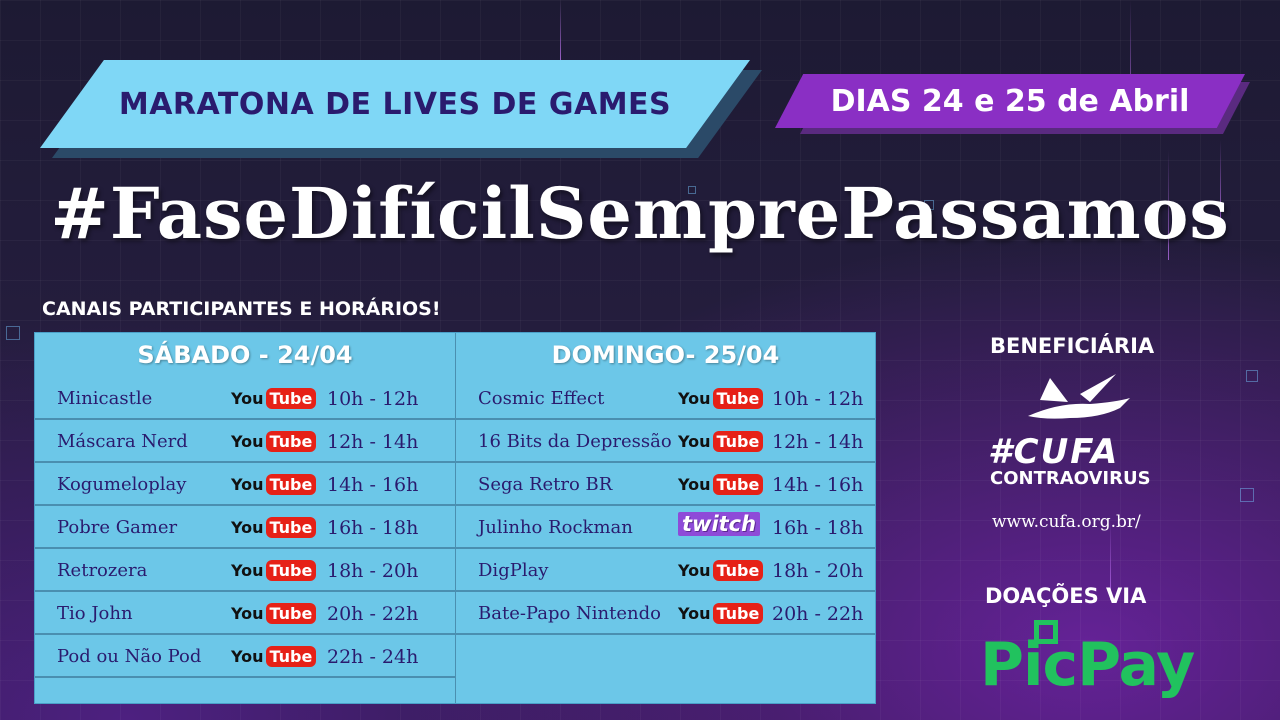 This screenshot has width=1280, height=720. I want to click on picpay-square-icon, so click(1046, 632).